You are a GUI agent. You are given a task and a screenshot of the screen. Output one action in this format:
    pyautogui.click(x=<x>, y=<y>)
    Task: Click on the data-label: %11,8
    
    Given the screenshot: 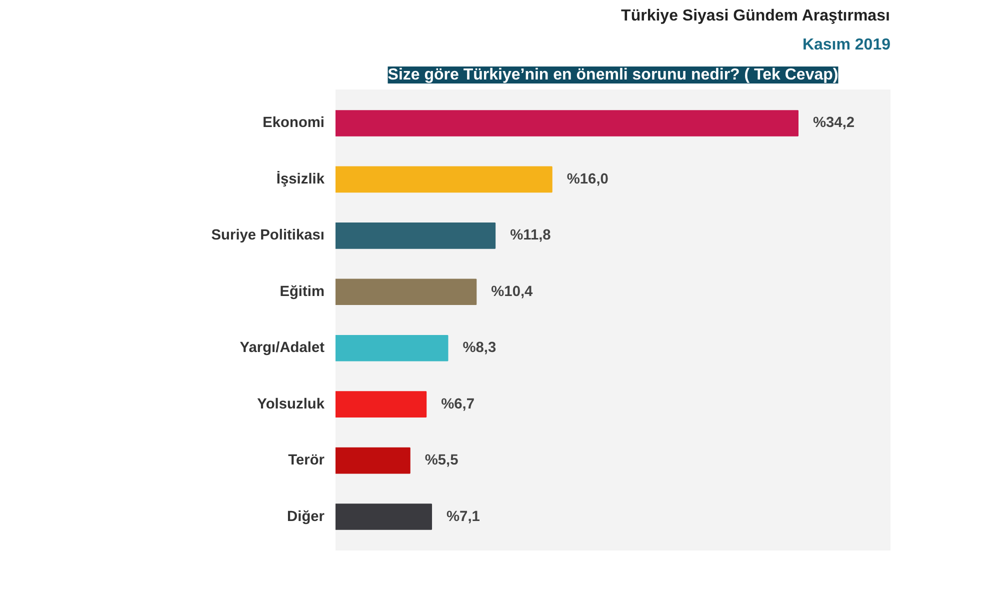 What is the action you would take?
    pyautogui.click(x=530, y=236)
    